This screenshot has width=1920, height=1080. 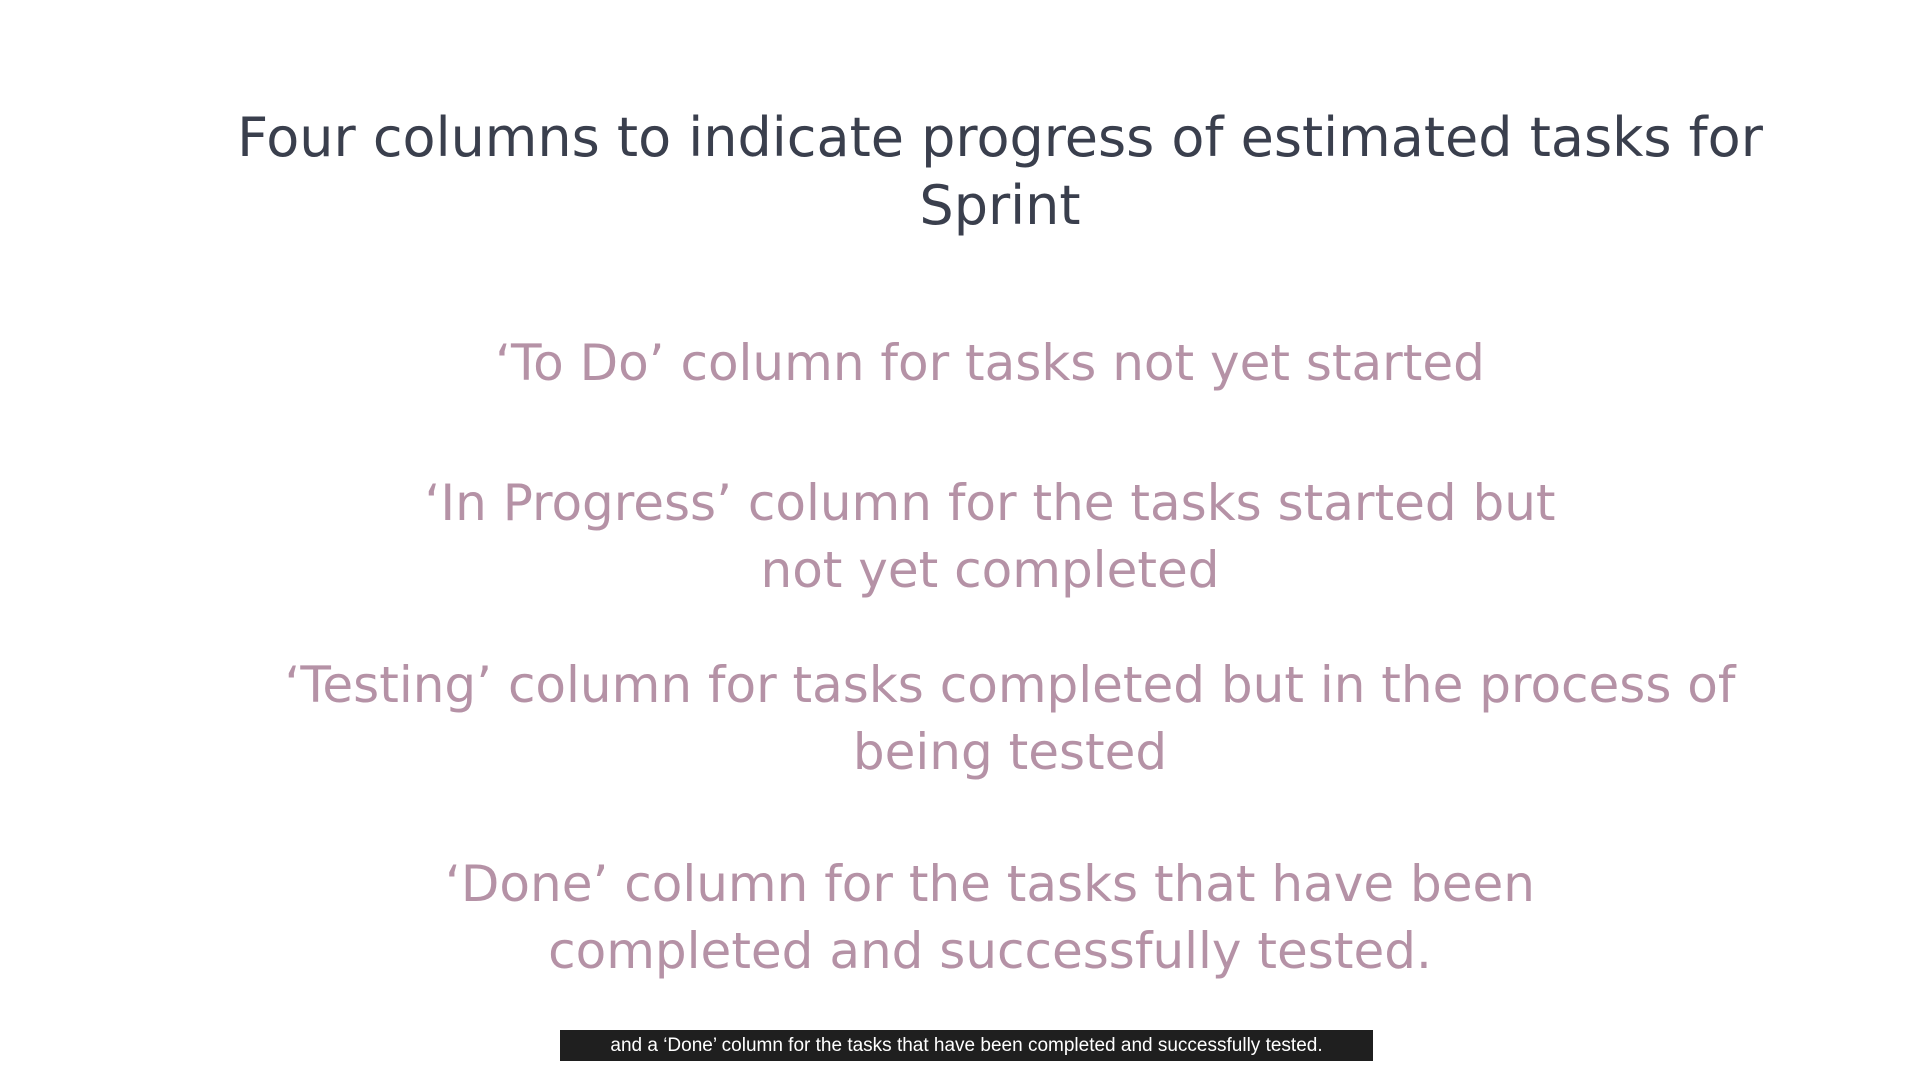 I want to click on bullet-to-do: ‘To Do’ column for tasks not yet started, so click(x=990, y=363).